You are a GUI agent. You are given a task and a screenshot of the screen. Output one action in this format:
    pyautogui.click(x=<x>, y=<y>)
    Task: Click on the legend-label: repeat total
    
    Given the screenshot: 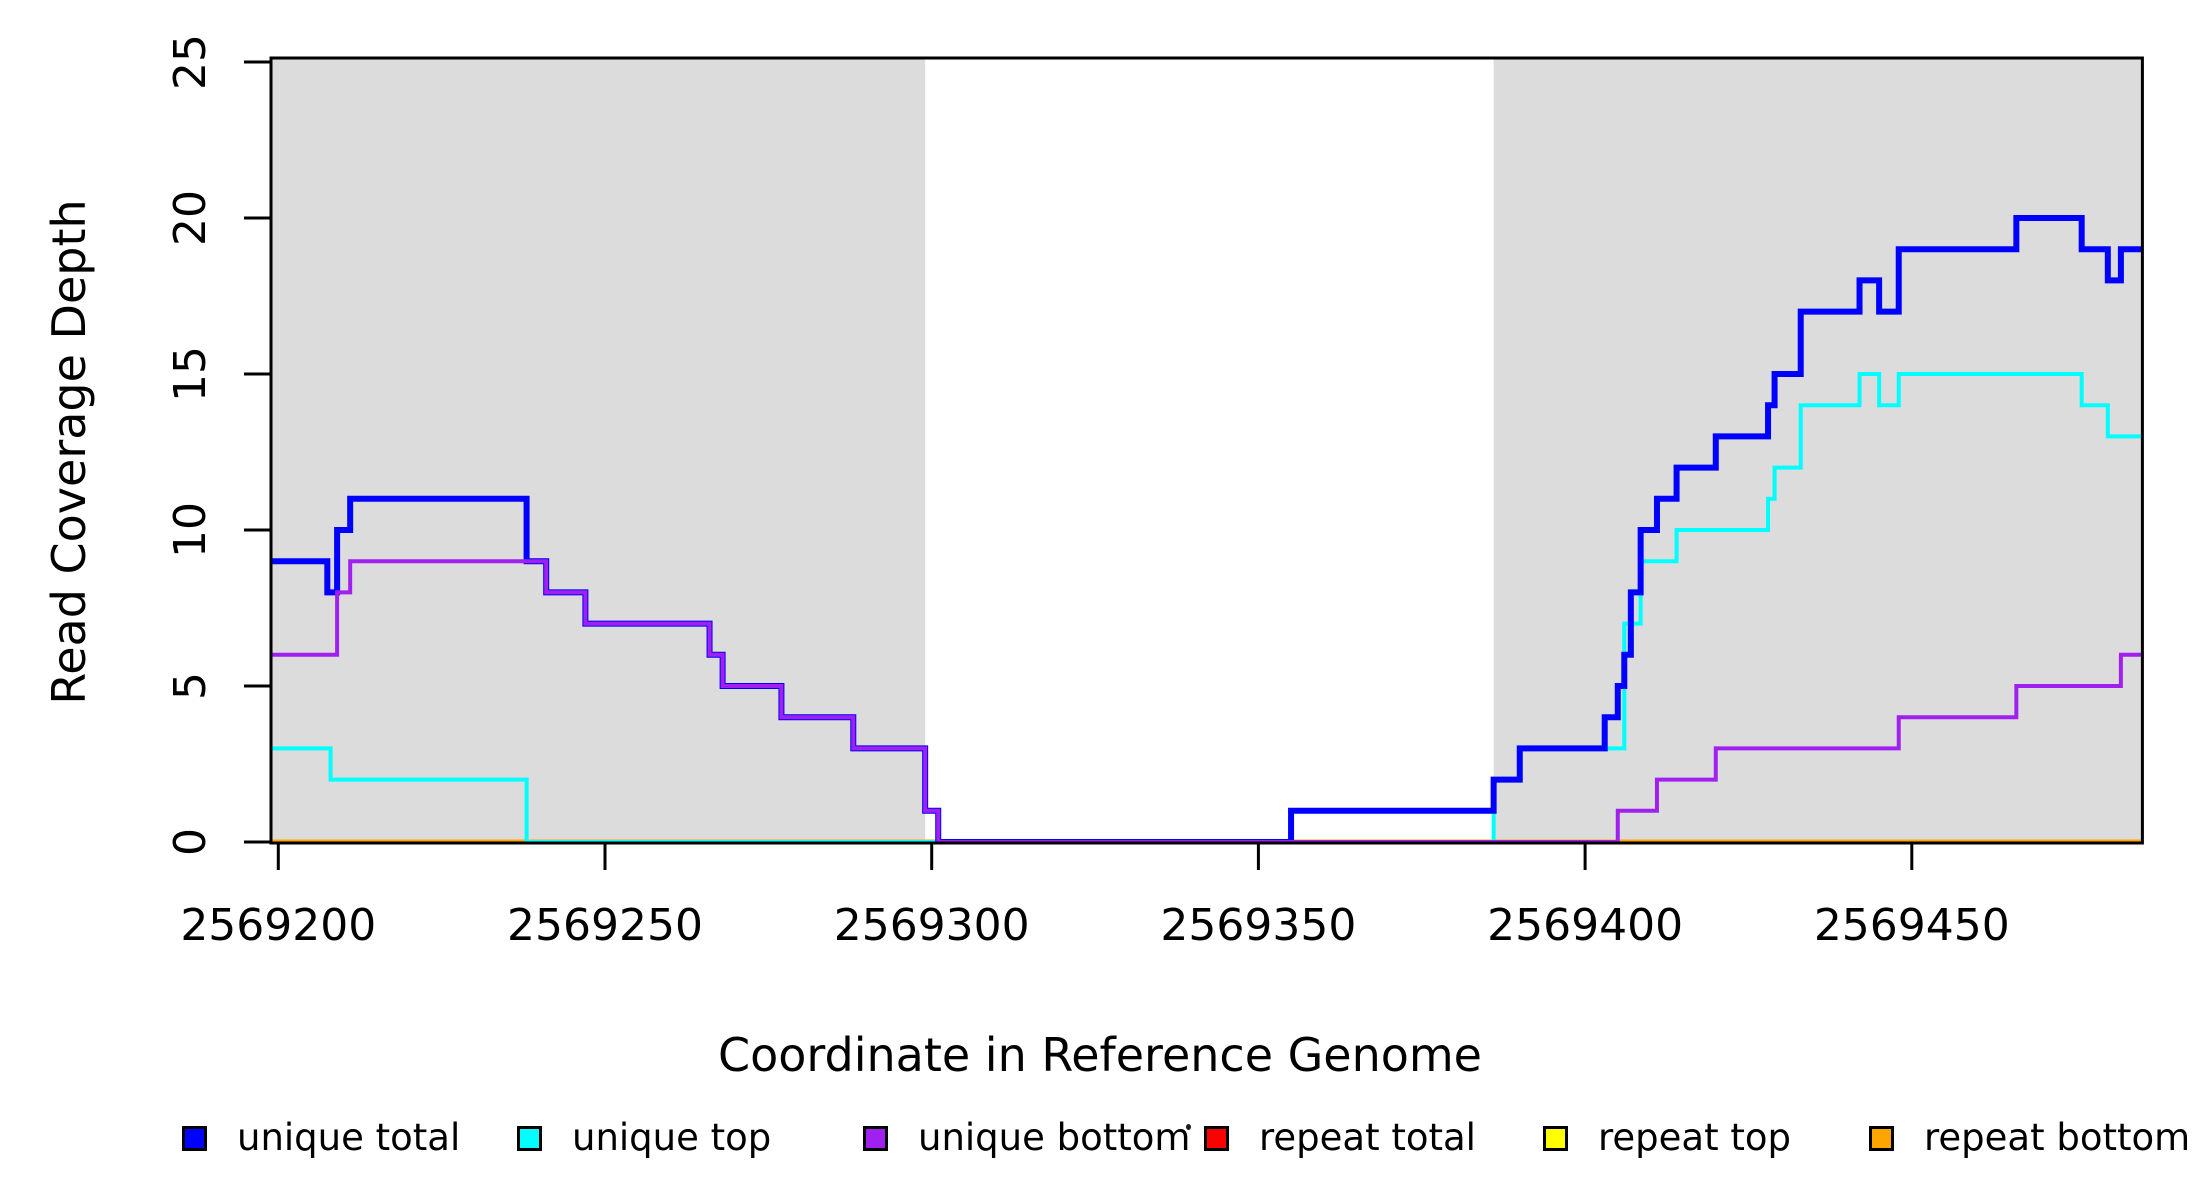 What is the action you would take?
    pyautogui.click(x=1367, y=1137)
    